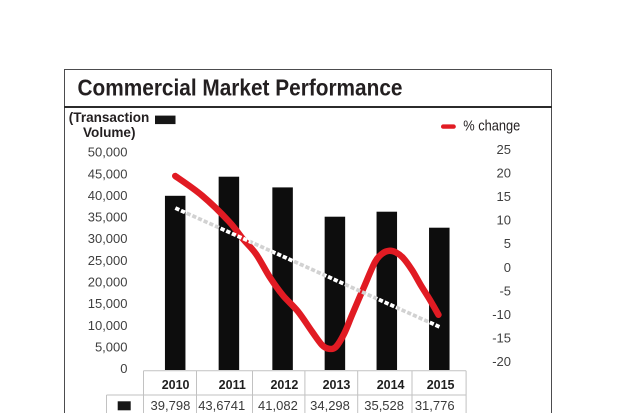 The image size is (620, 413). I want to click on svg-text: 40,000, so click(108, 195).